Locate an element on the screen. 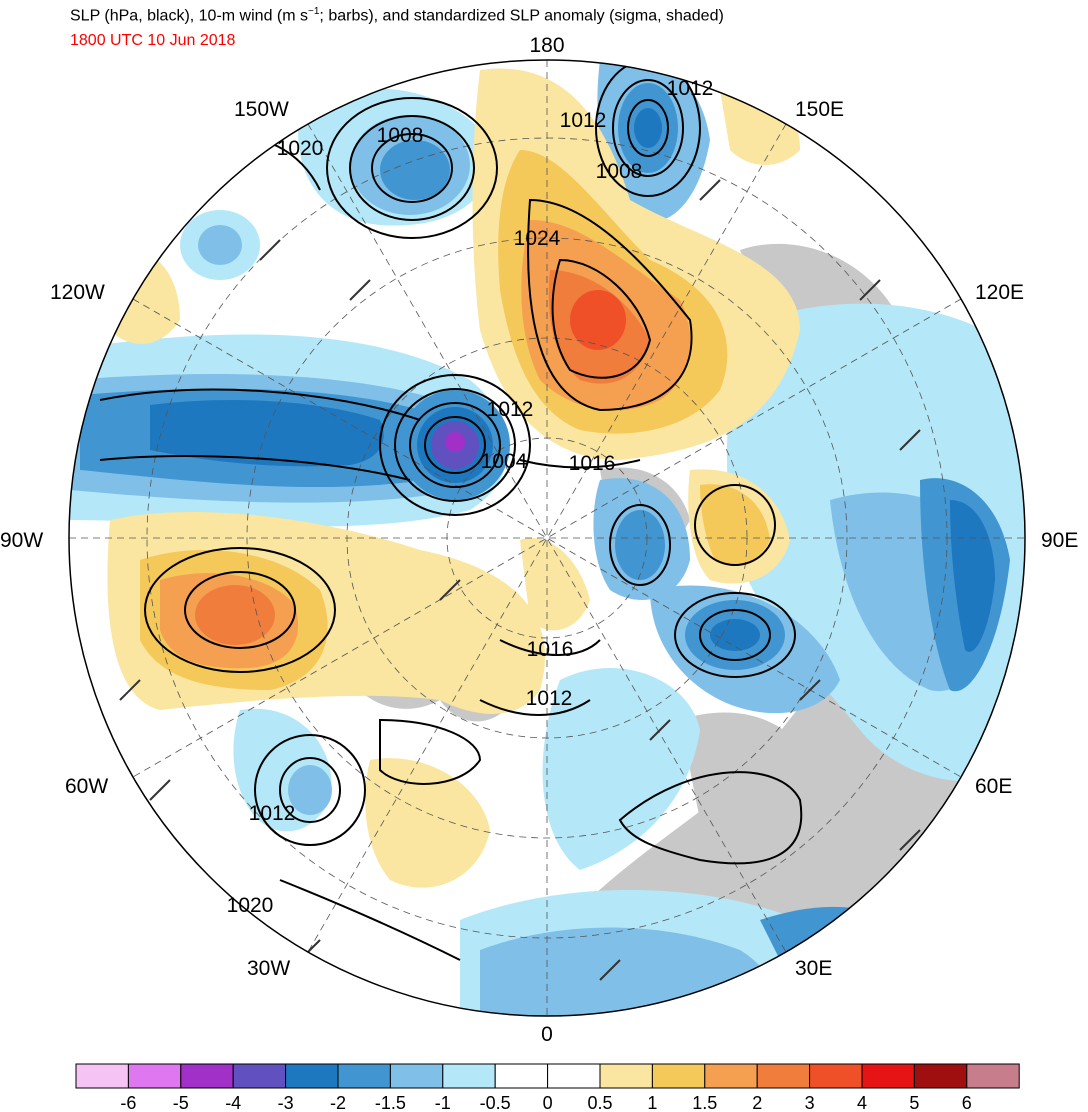 This screenshot has height=1112, width=1088. colorbar-tick-label: 1 is located at coordinates (652, 1102).